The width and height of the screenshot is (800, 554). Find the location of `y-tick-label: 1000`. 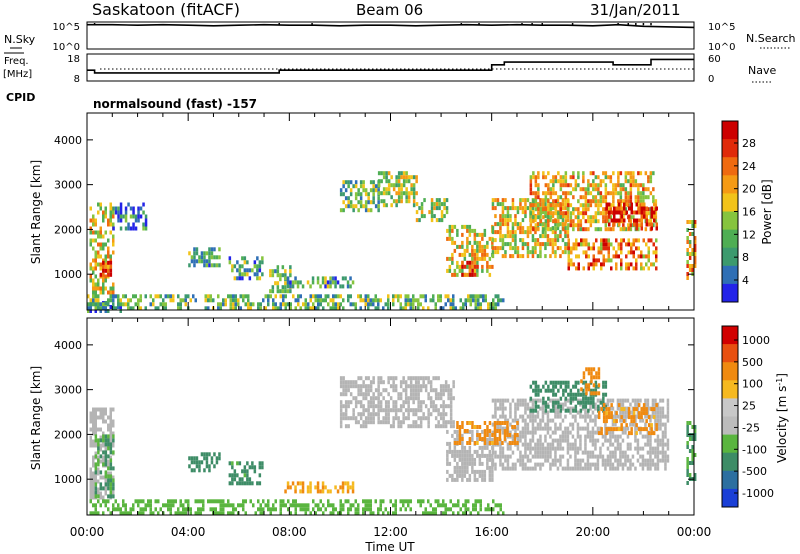

y-tick-label: 1000 is located at coordinates (68, 479).